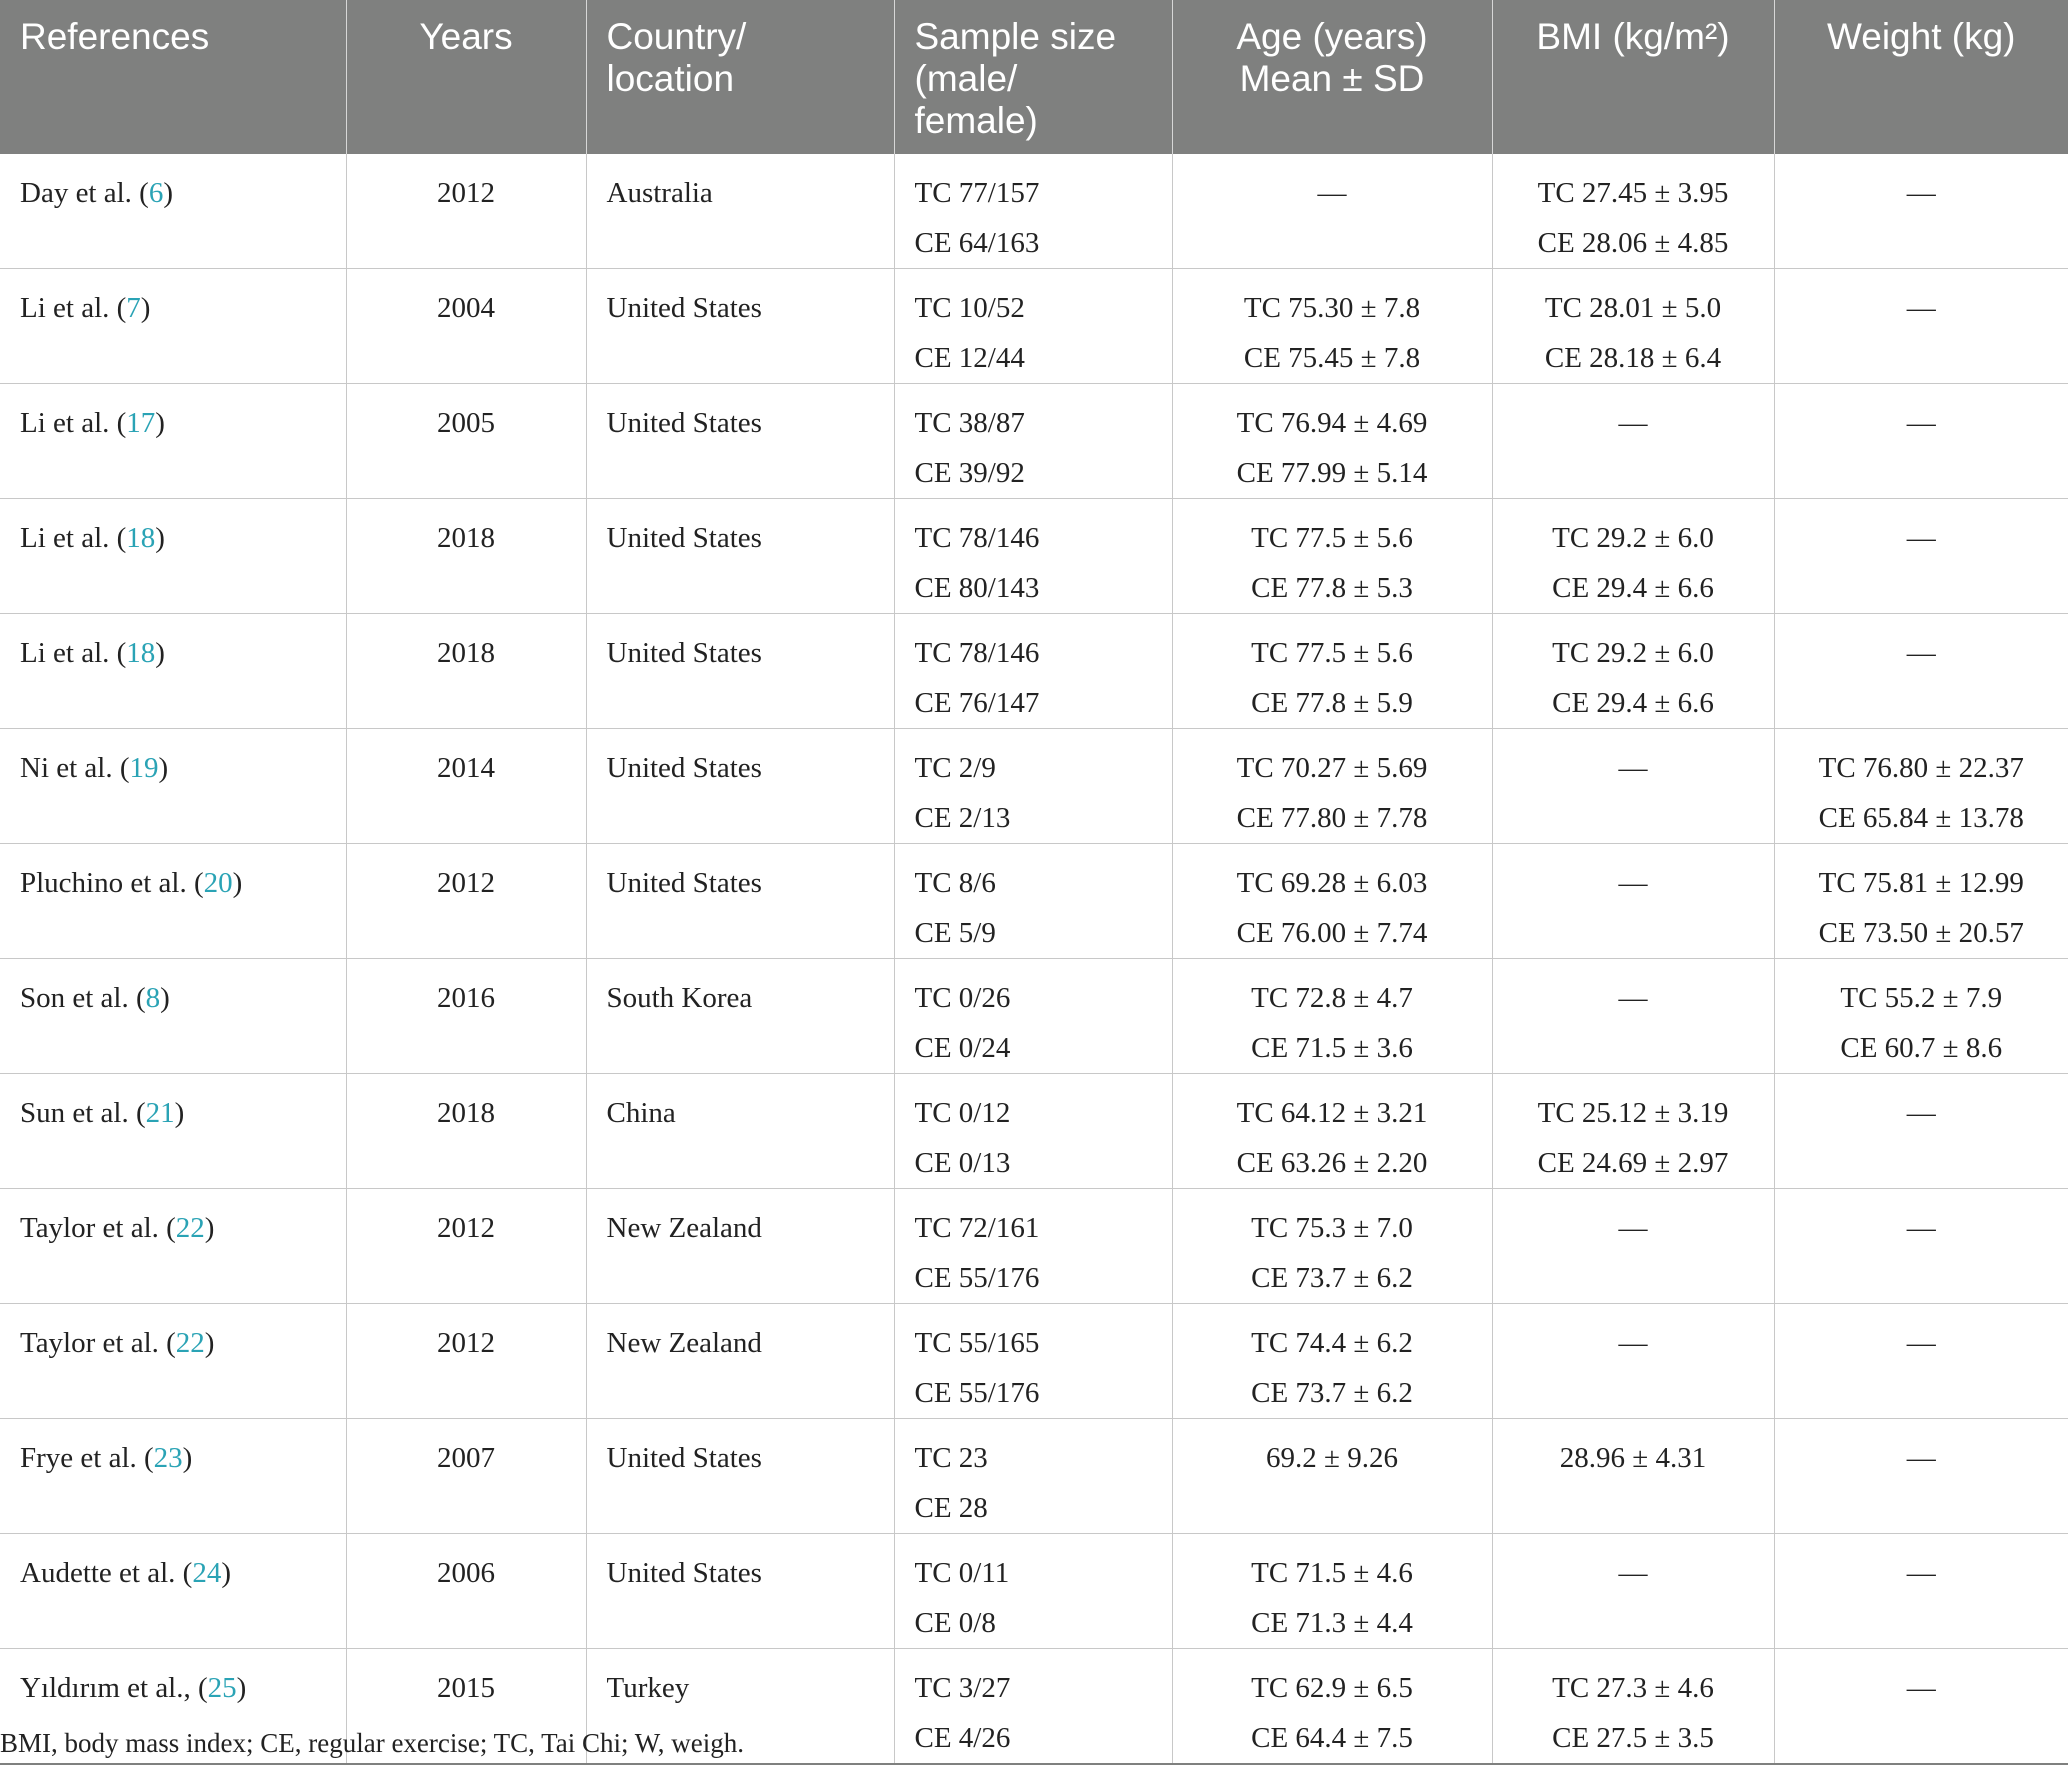  What do you see at coordinates (1632, 326) in the screenshot?
I see `bmi-cell: TC 28.01 ± 5.0 CE 28.18 ± 6.4` at bounding box center [1632, 326].